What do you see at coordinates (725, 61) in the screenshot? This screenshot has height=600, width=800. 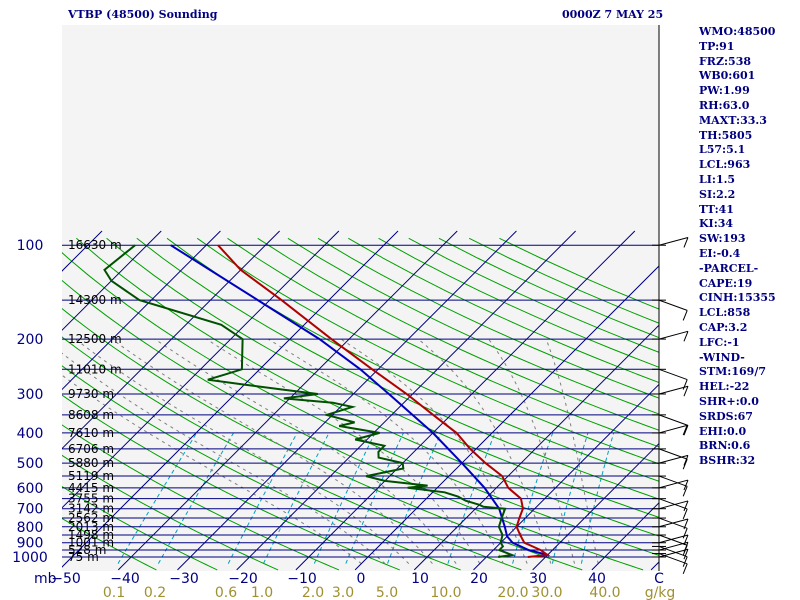 I see `index-item: FRZ:538` at bounding box center [725, 61].